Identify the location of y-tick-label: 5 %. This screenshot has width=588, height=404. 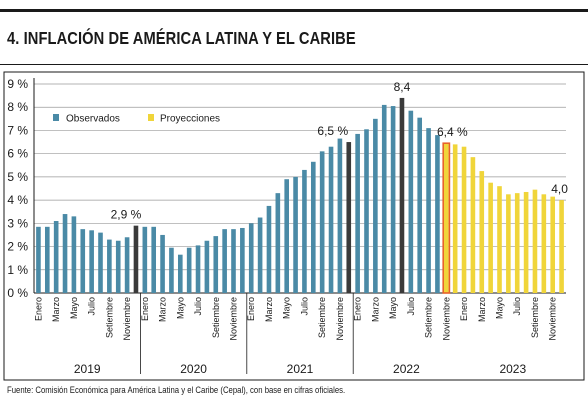
(17, 177).